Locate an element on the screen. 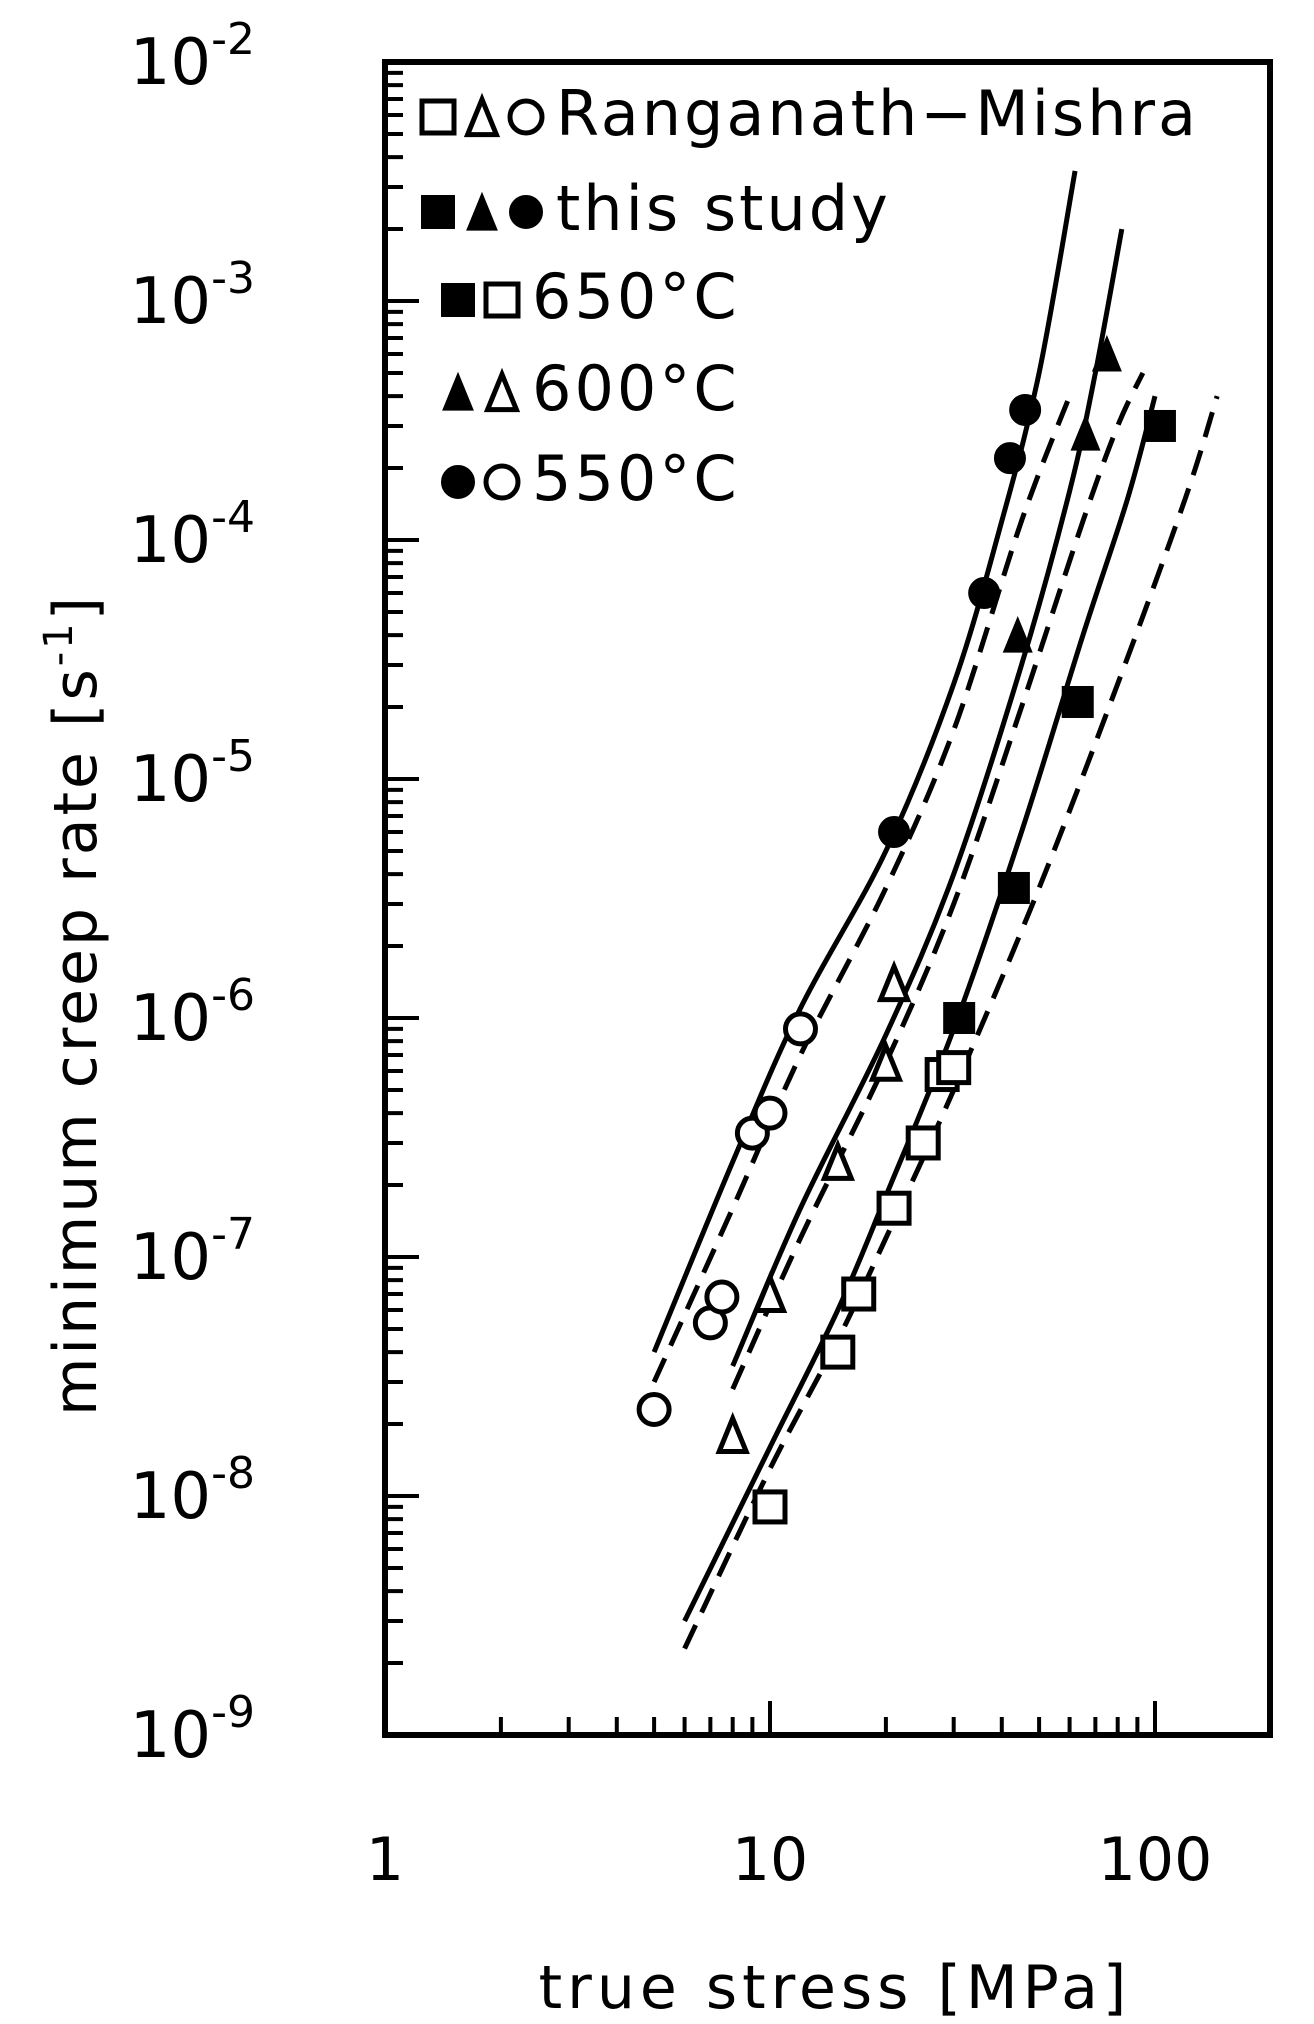  legend-entry: this study is located at coordinates (656, 208).